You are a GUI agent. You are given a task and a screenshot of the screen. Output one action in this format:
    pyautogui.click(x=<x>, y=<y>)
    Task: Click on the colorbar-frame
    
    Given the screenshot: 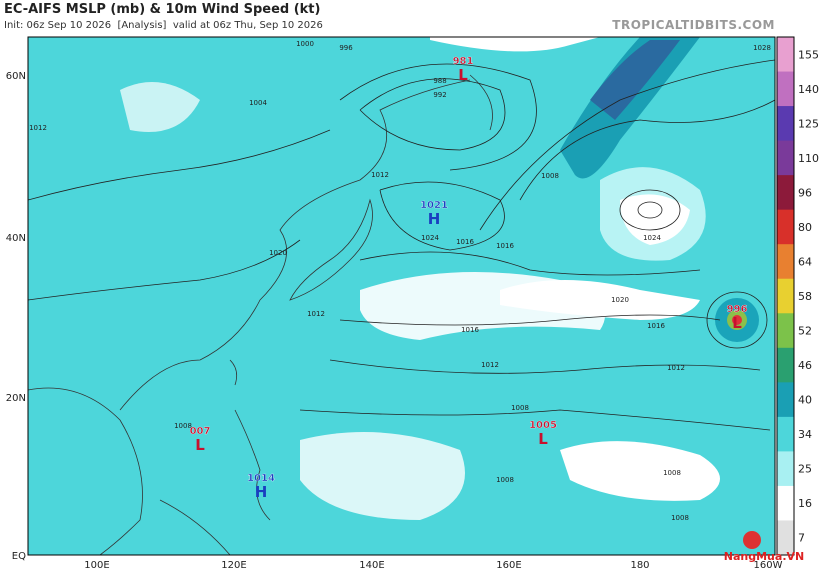 What is the action you would take?
    pyautogui.click(x=785, y=296)
    